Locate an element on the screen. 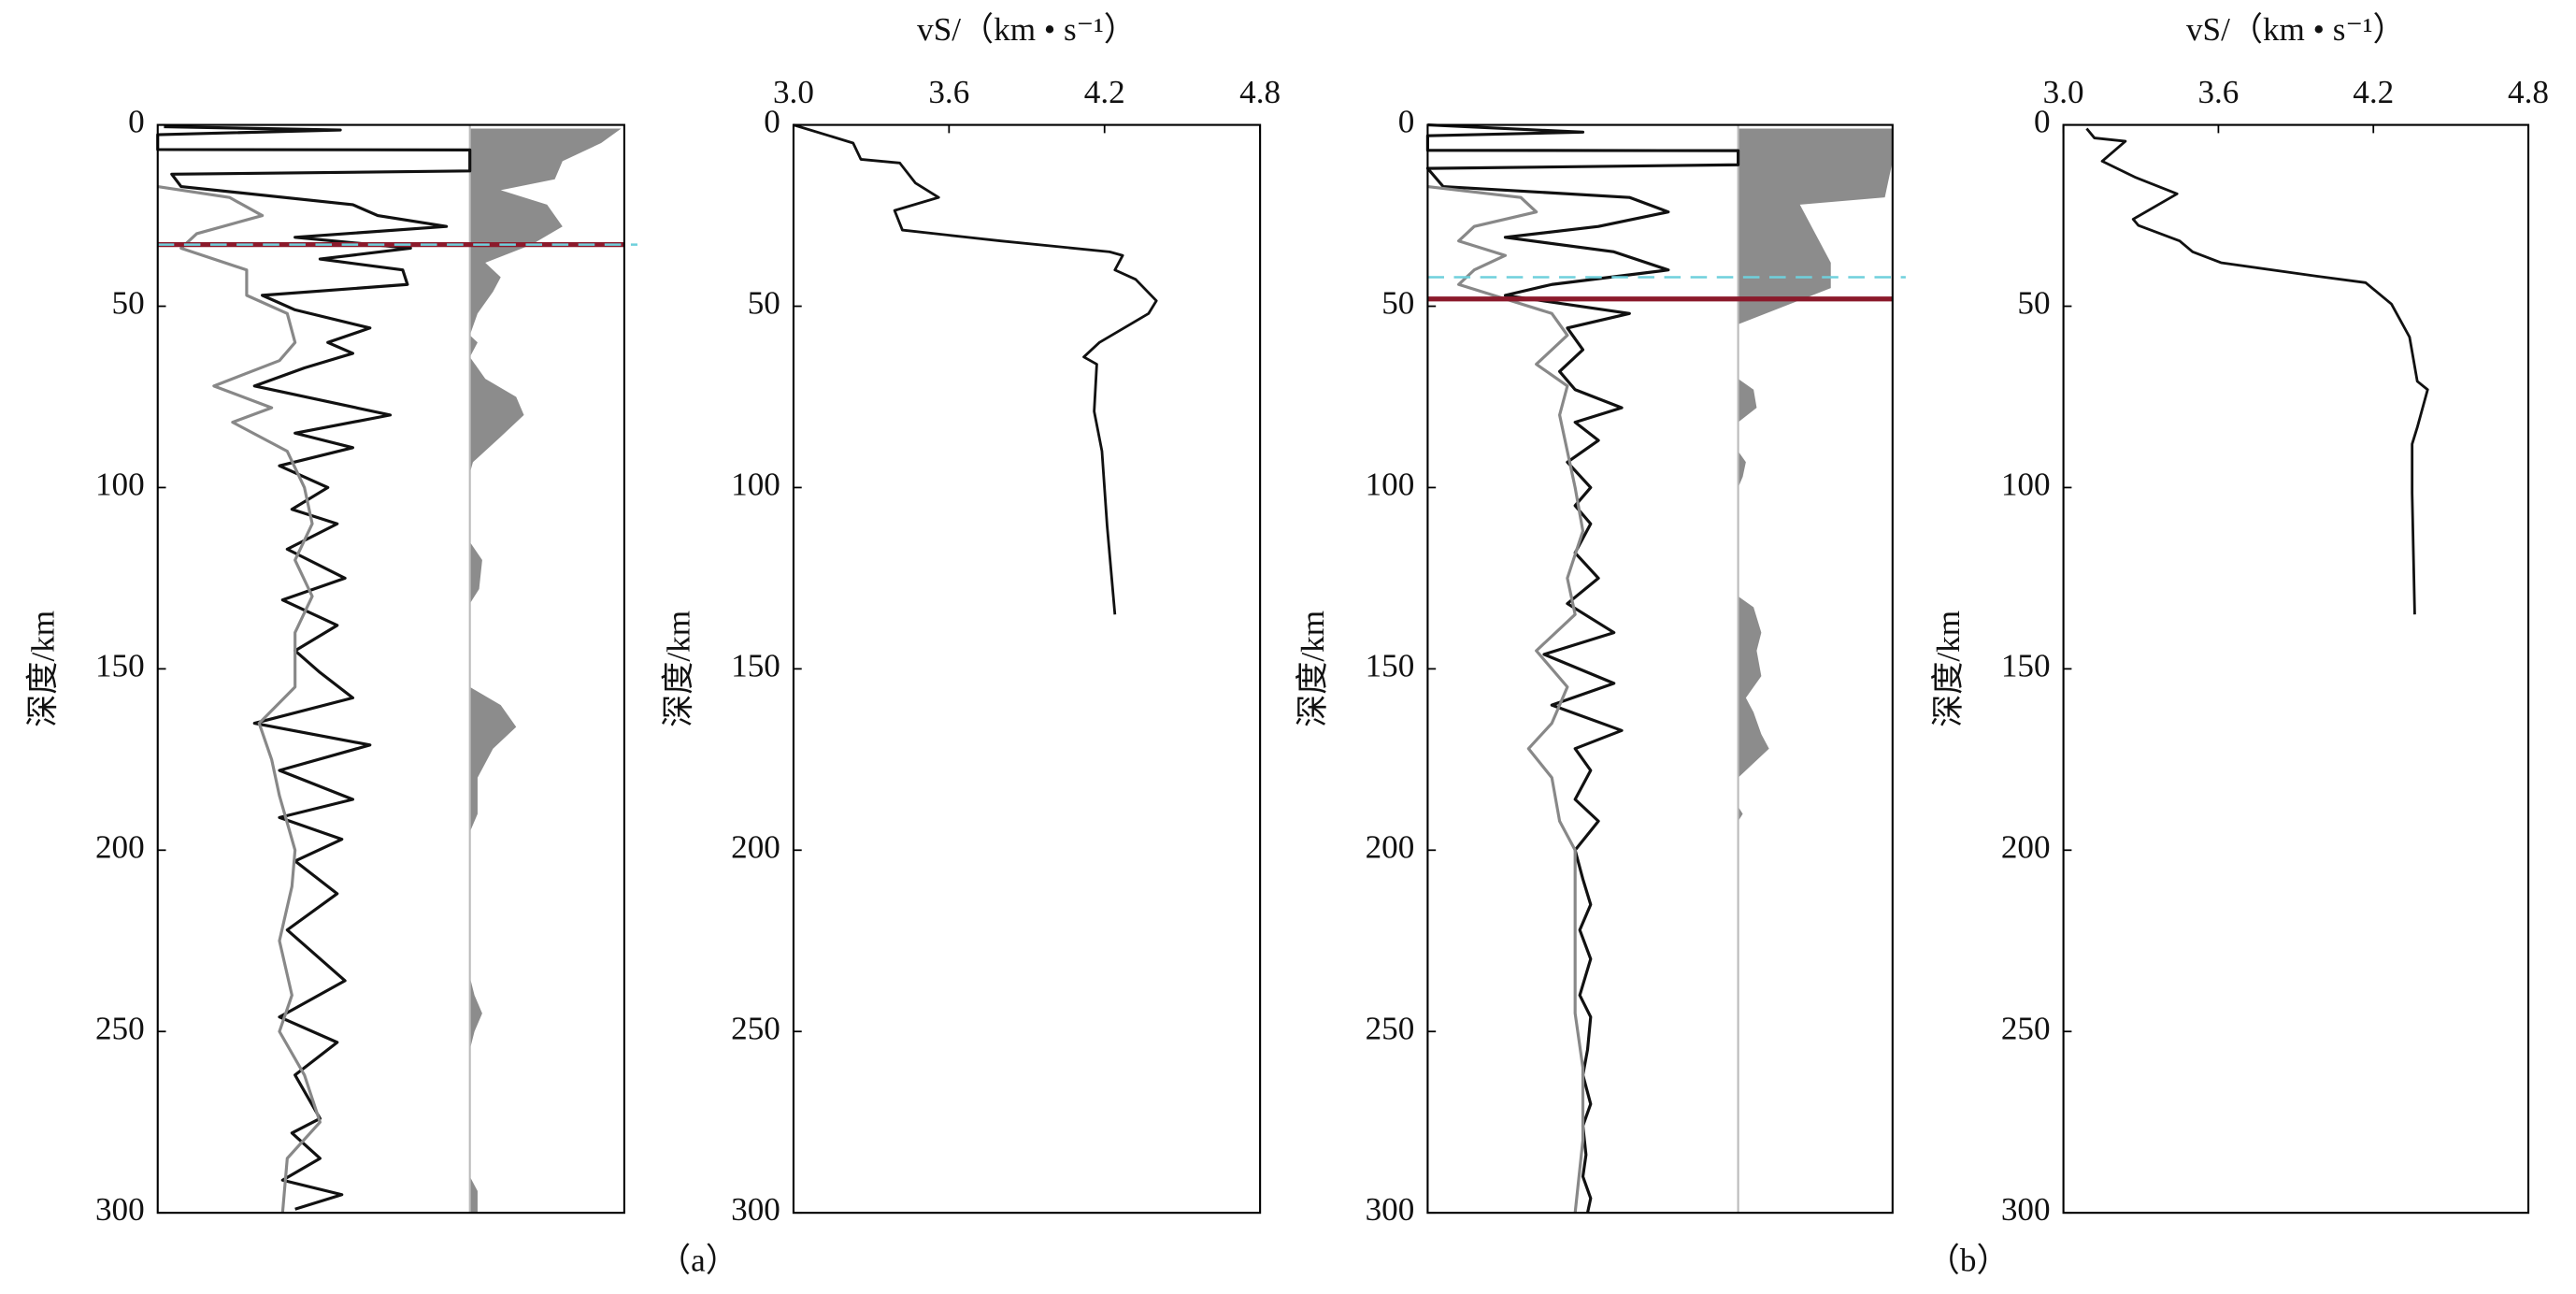  panel-caption: （b） is located at coordinates (1968, 1261).